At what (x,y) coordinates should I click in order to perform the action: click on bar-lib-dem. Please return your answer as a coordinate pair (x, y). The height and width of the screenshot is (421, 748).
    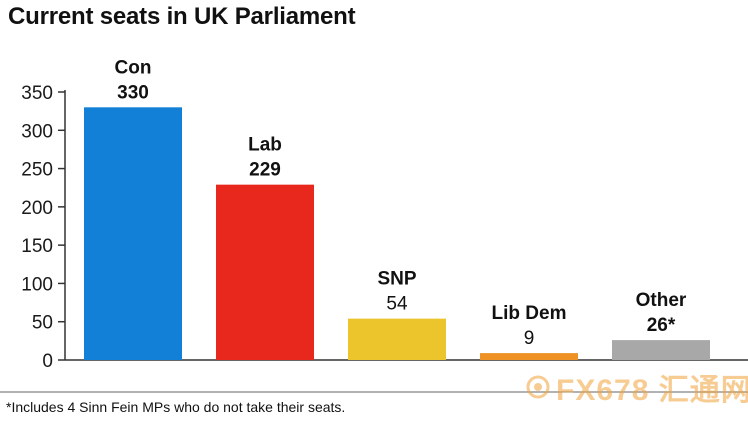
    Looking at the image, I should click on (529, 356).